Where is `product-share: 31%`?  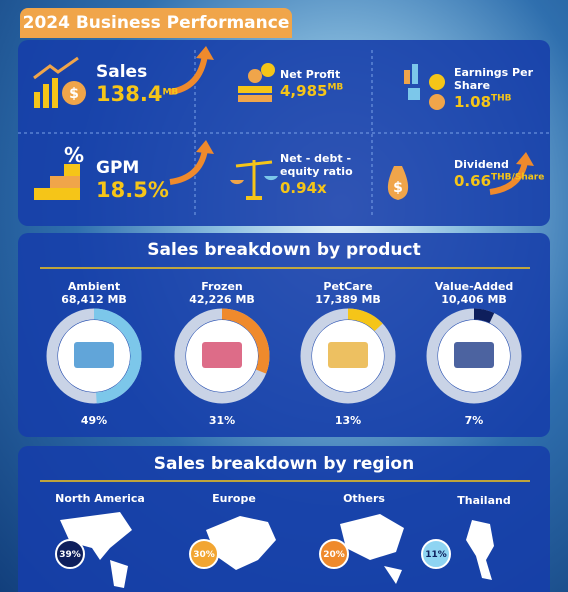 product-share: 31% is located at coordinates (222, 420).